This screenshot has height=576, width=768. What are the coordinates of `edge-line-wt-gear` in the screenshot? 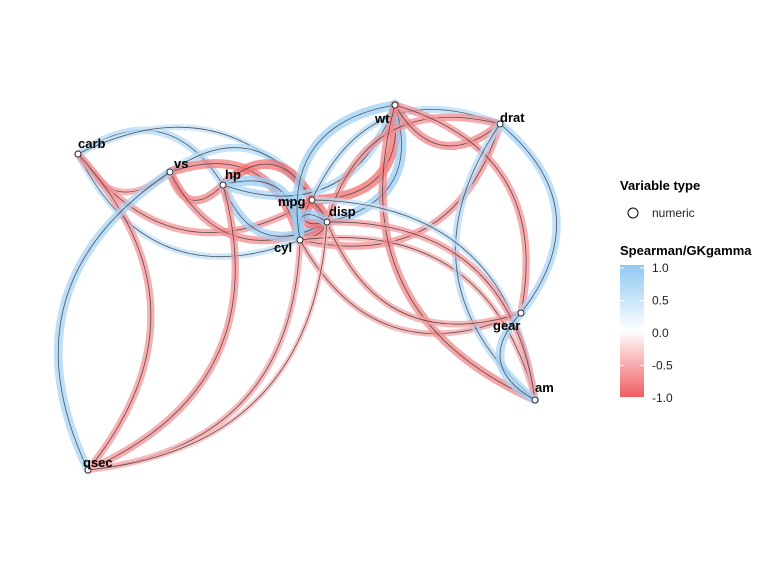 It's located at (460, 209).